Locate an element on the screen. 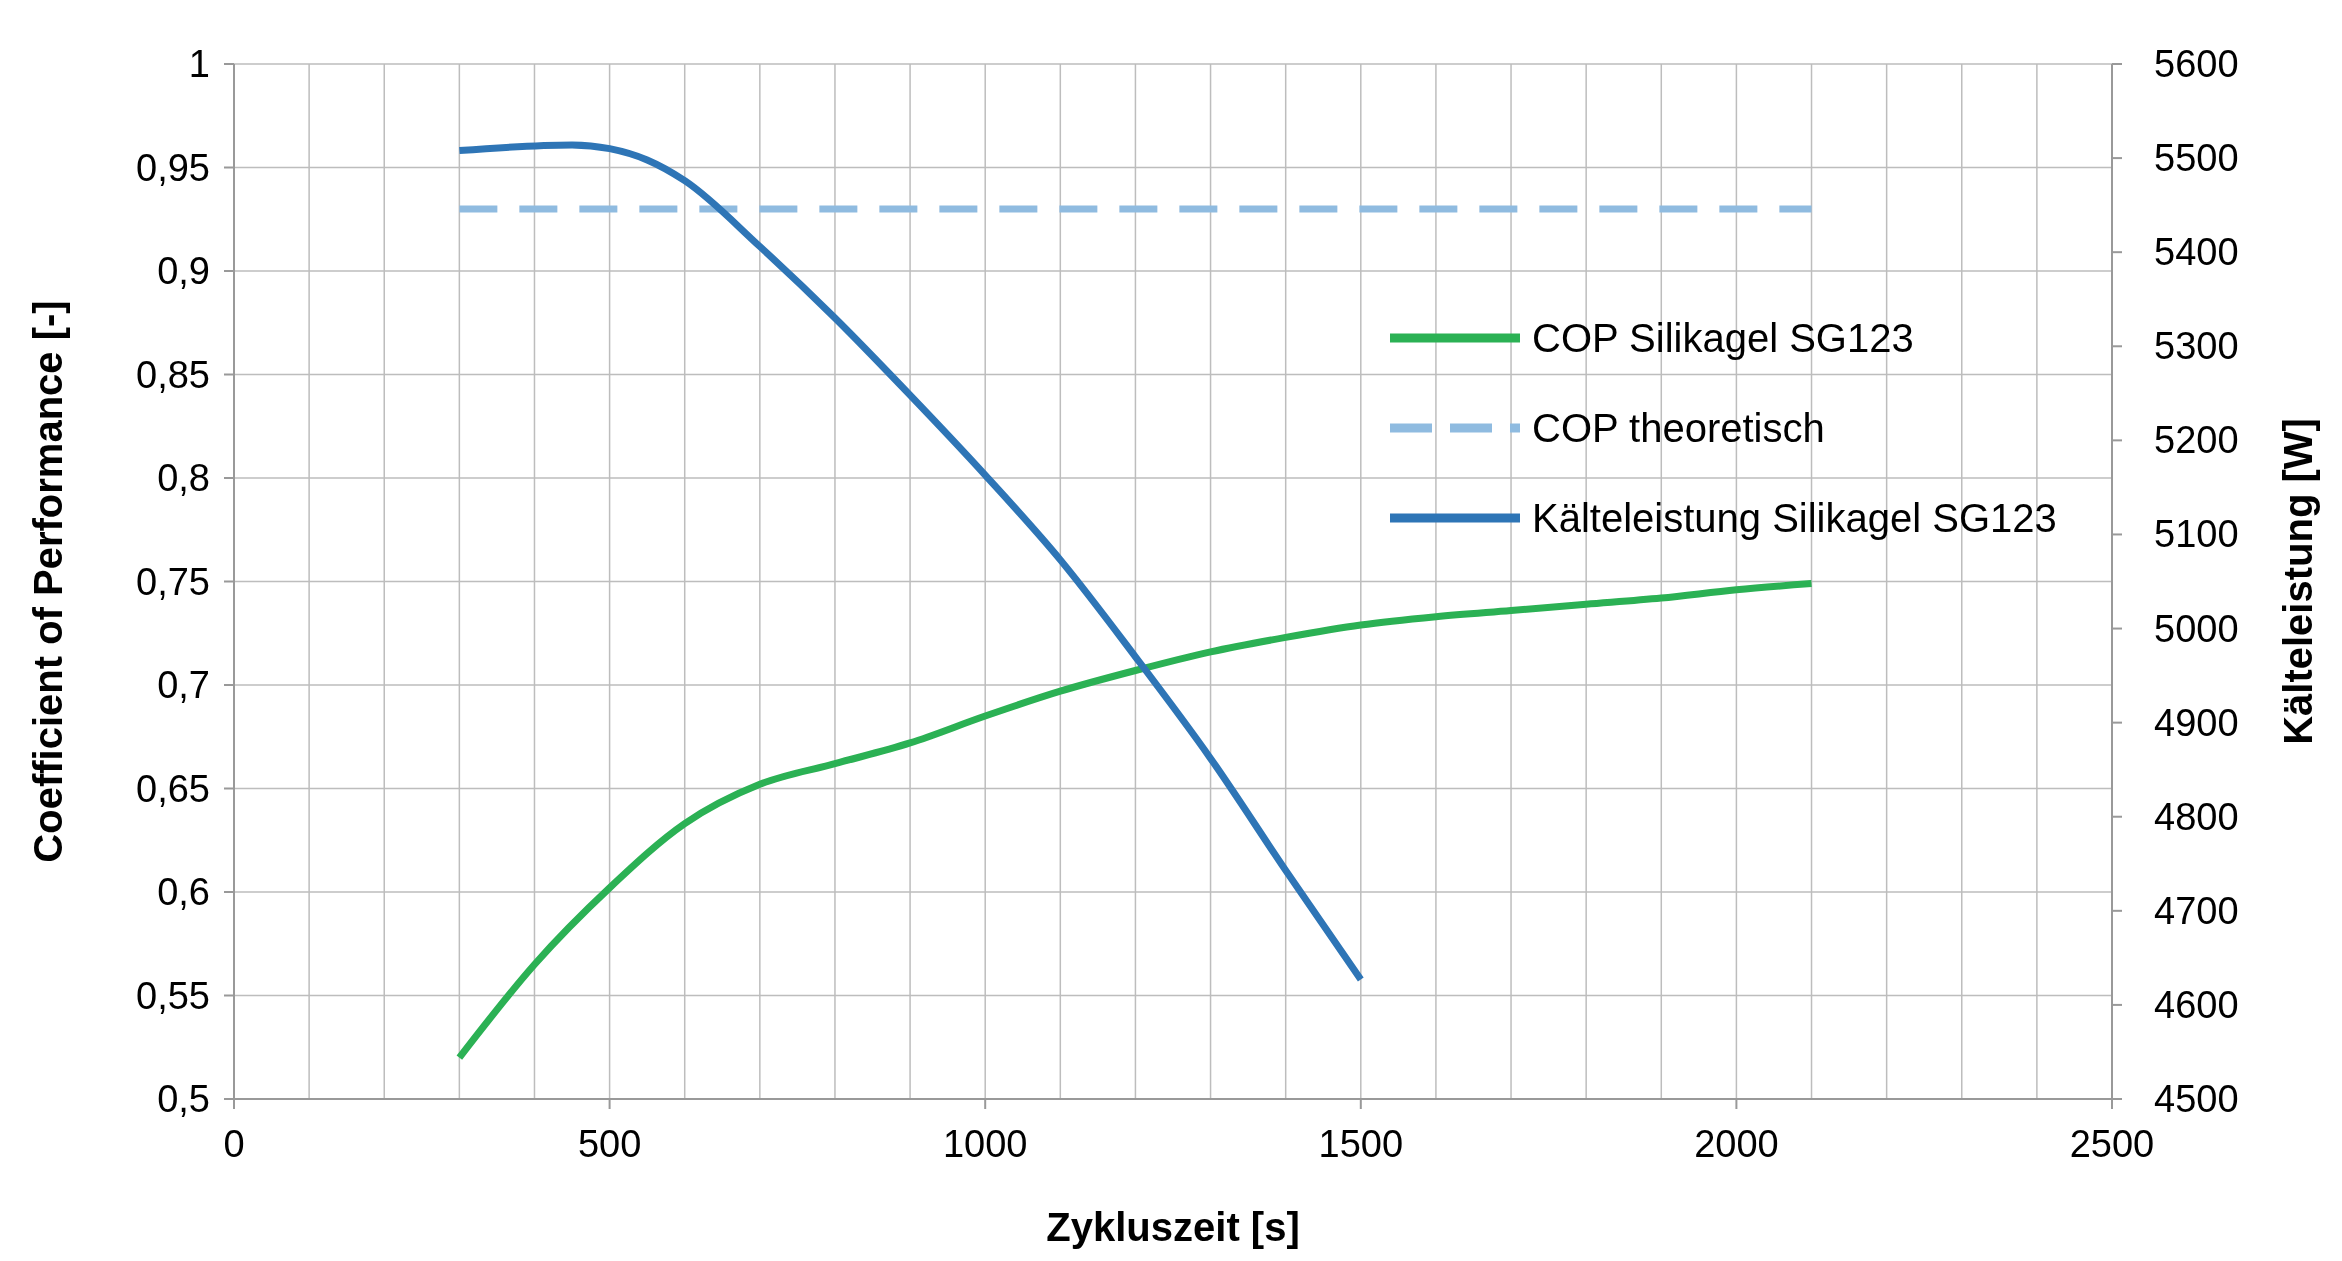  y-tick-label: 0,55 is located at coordinates (173, 995).